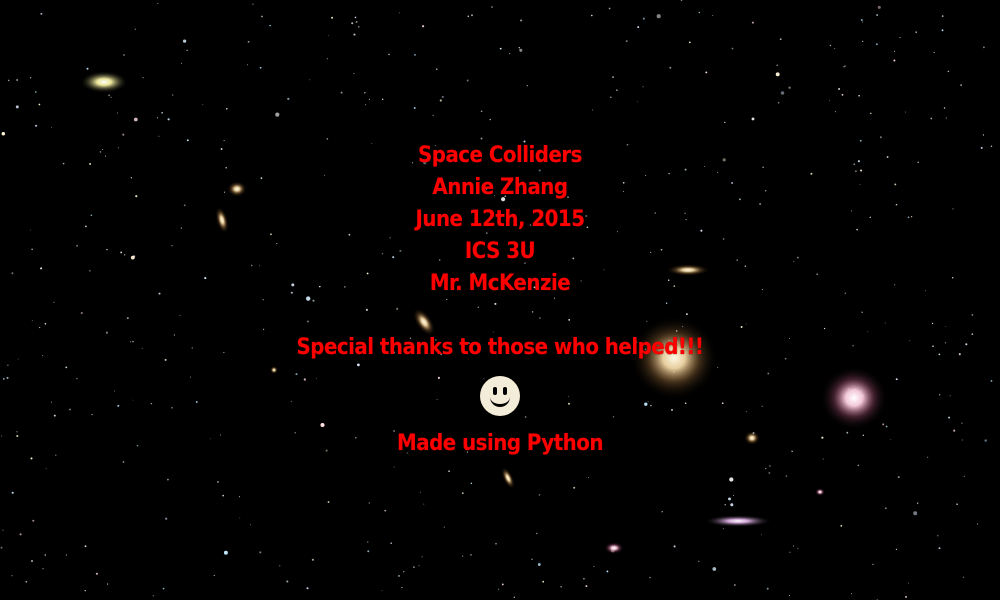 The image size is (1000, 600). What do you see at coordinates (500, 219) in the screenshot?
I see `release-date: June 12th, 2015` at bounding box center [500, 219].